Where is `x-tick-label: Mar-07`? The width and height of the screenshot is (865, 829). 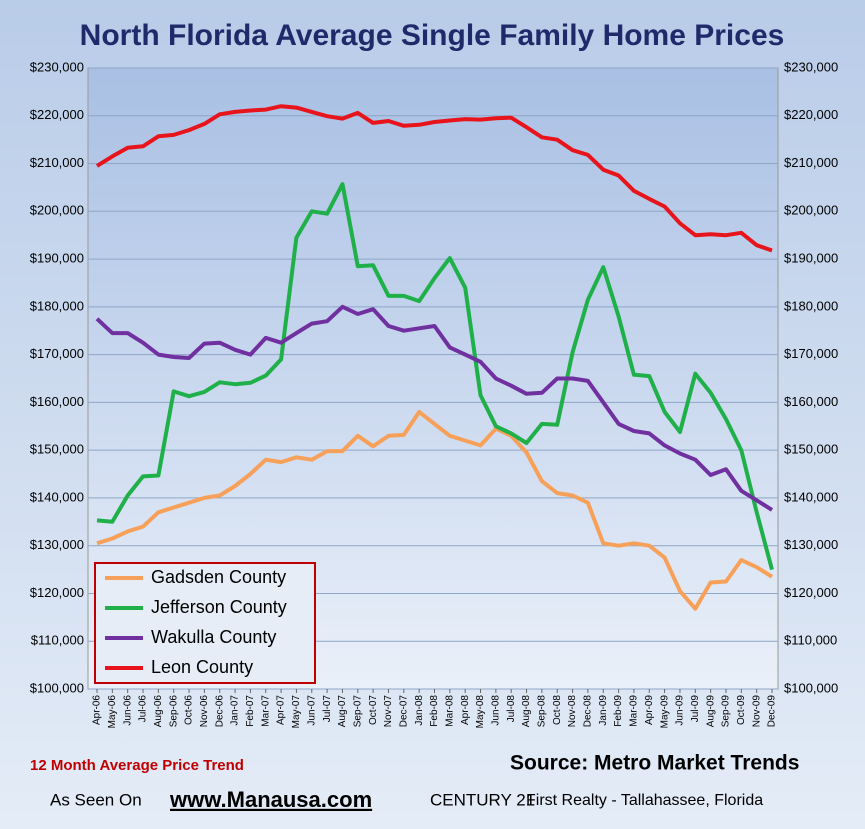 x-tick-label: Mar-07 is located at coordinates (265, 711).